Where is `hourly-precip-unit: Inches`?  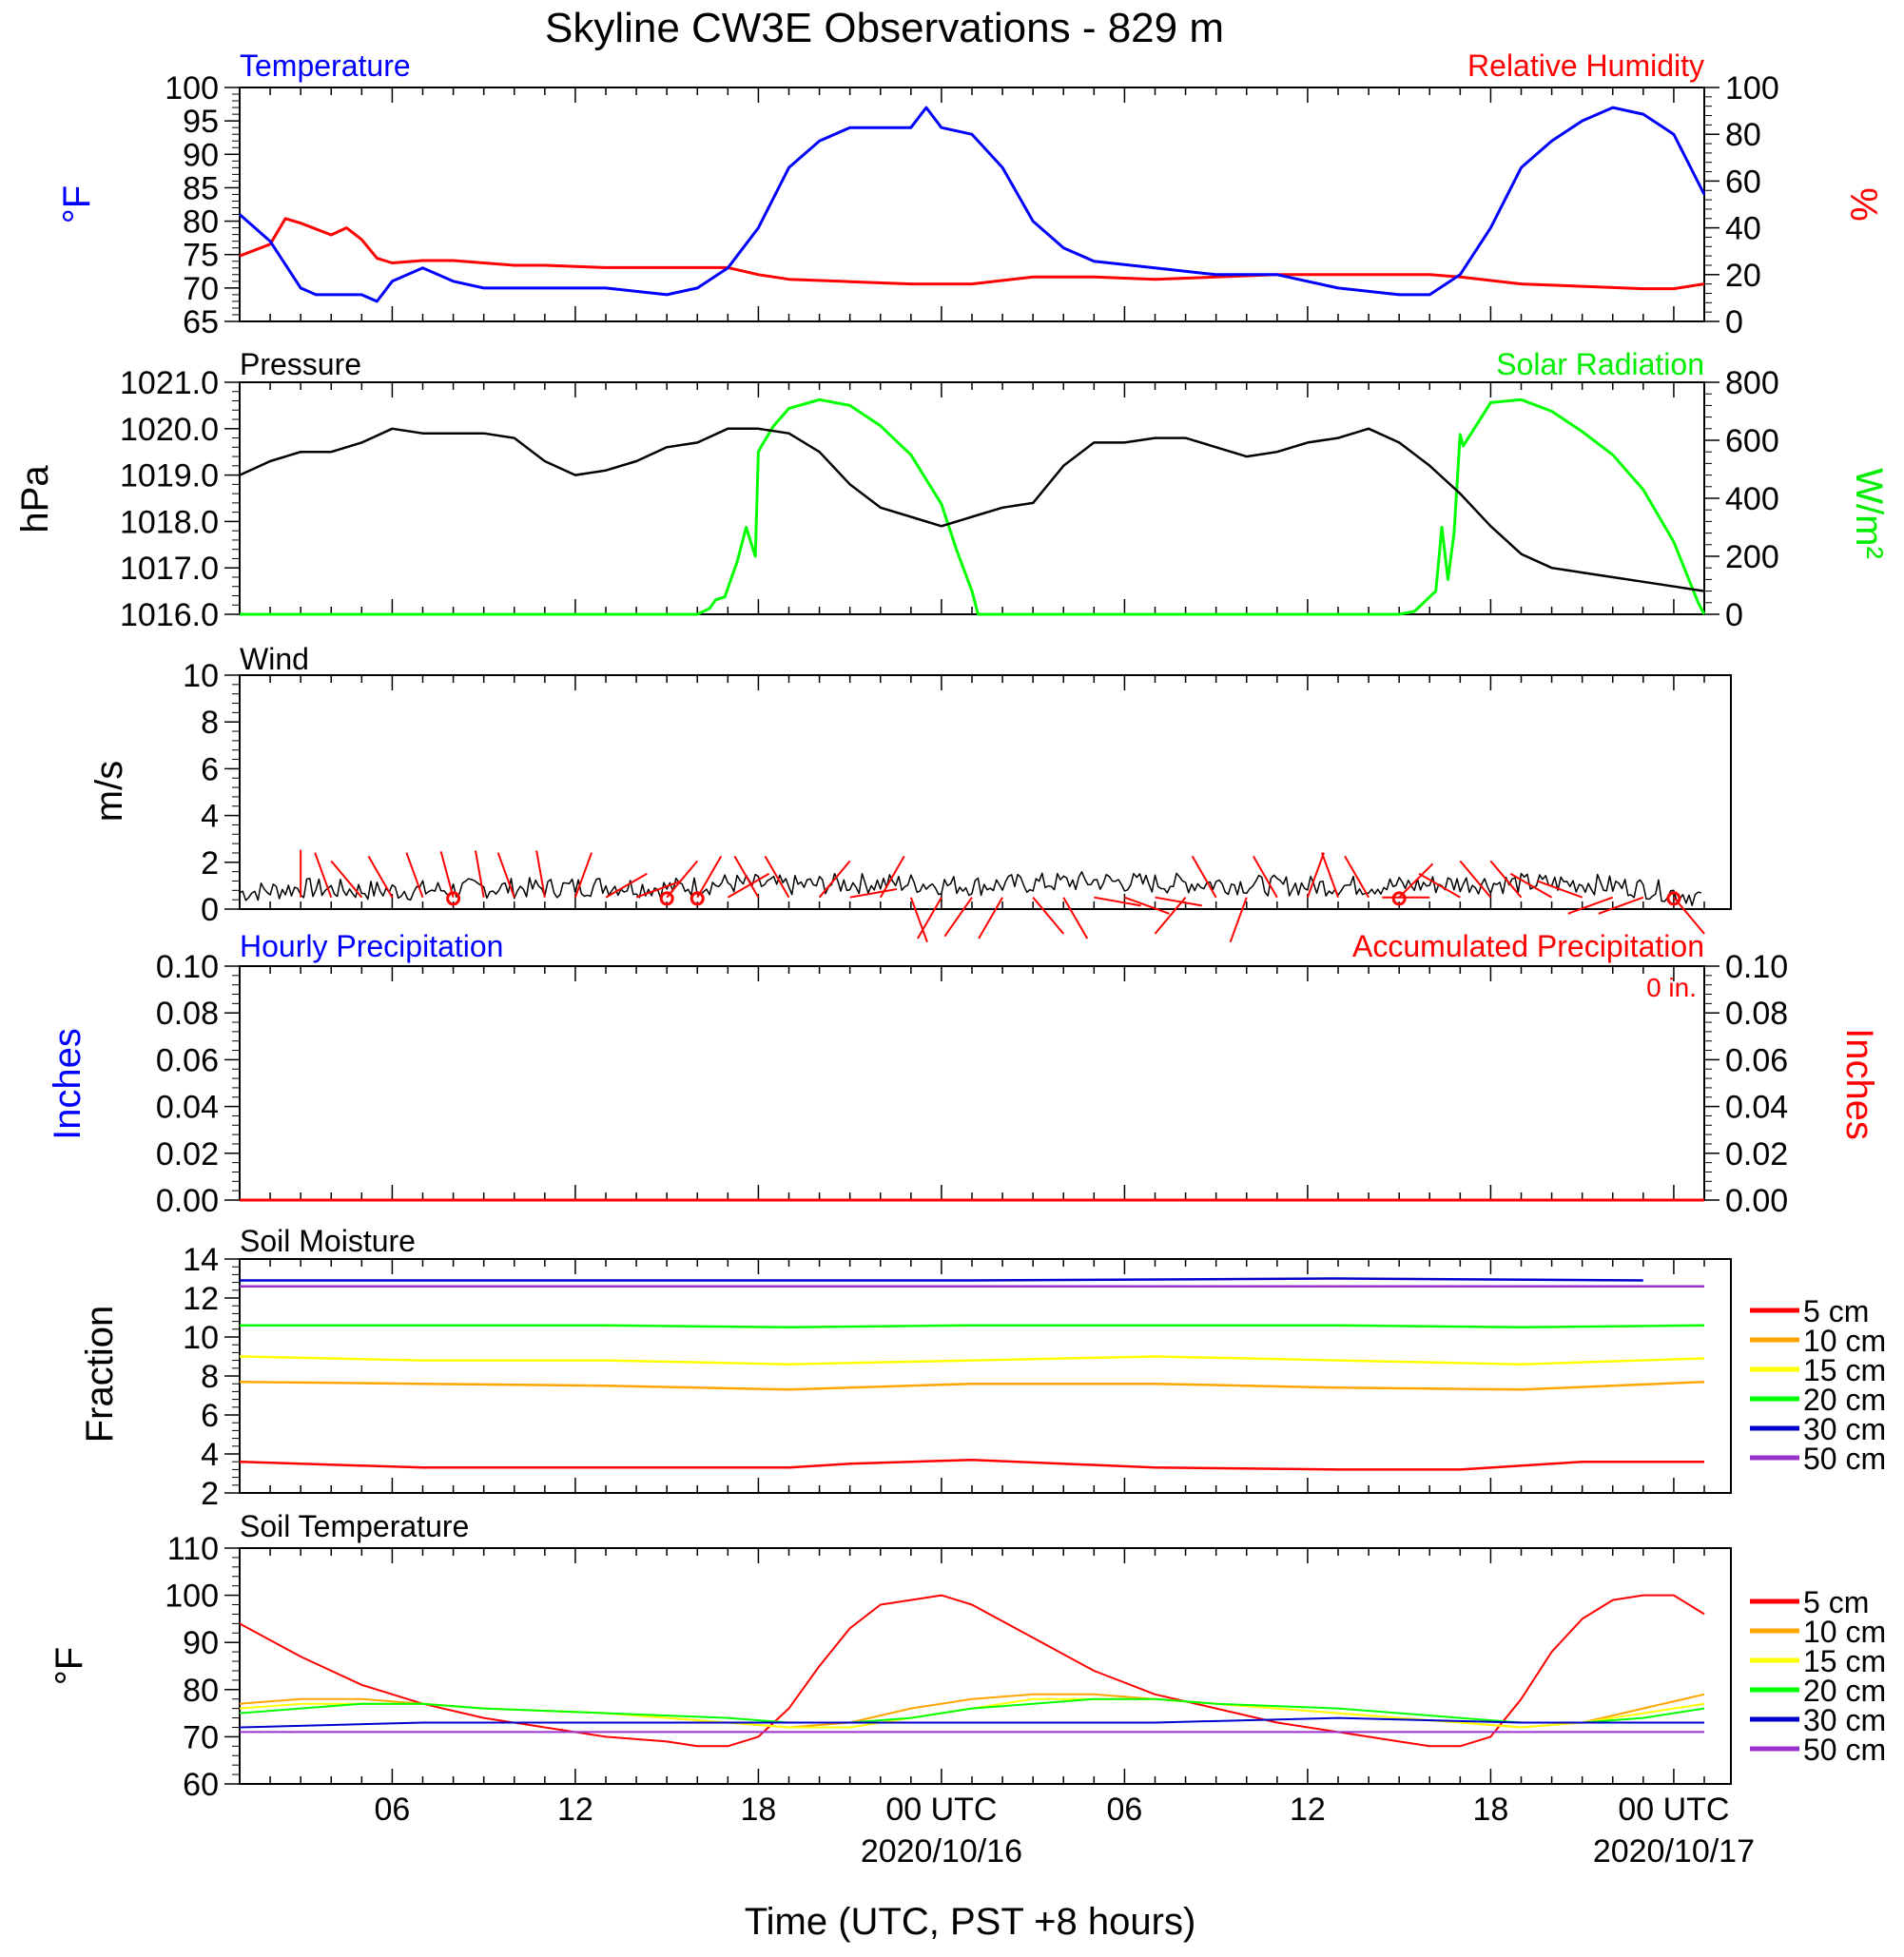 hourly-precip-unit: Inches is located at coordinates (68, 1084).